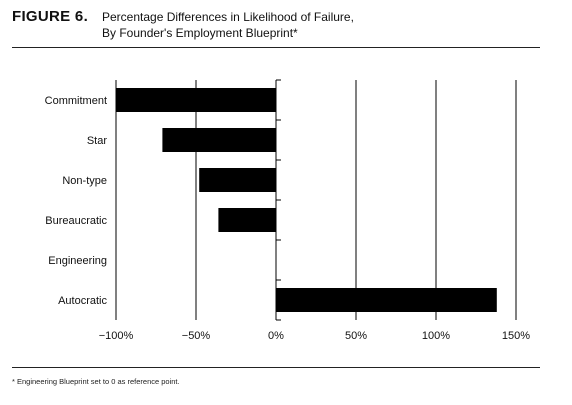 The width and height of the screenshot is (572, 405). Describe the element at coordinates (77, 261) in the screenshot. I see `category-label-engineering: Engineering` at that location.